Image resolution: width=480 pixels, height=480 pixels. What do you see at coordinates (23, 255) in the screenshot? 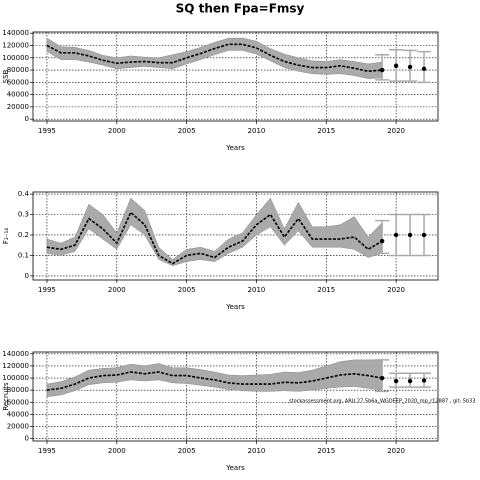
I see `y-tick-label: 0.1` at bounding box center [23, 255].